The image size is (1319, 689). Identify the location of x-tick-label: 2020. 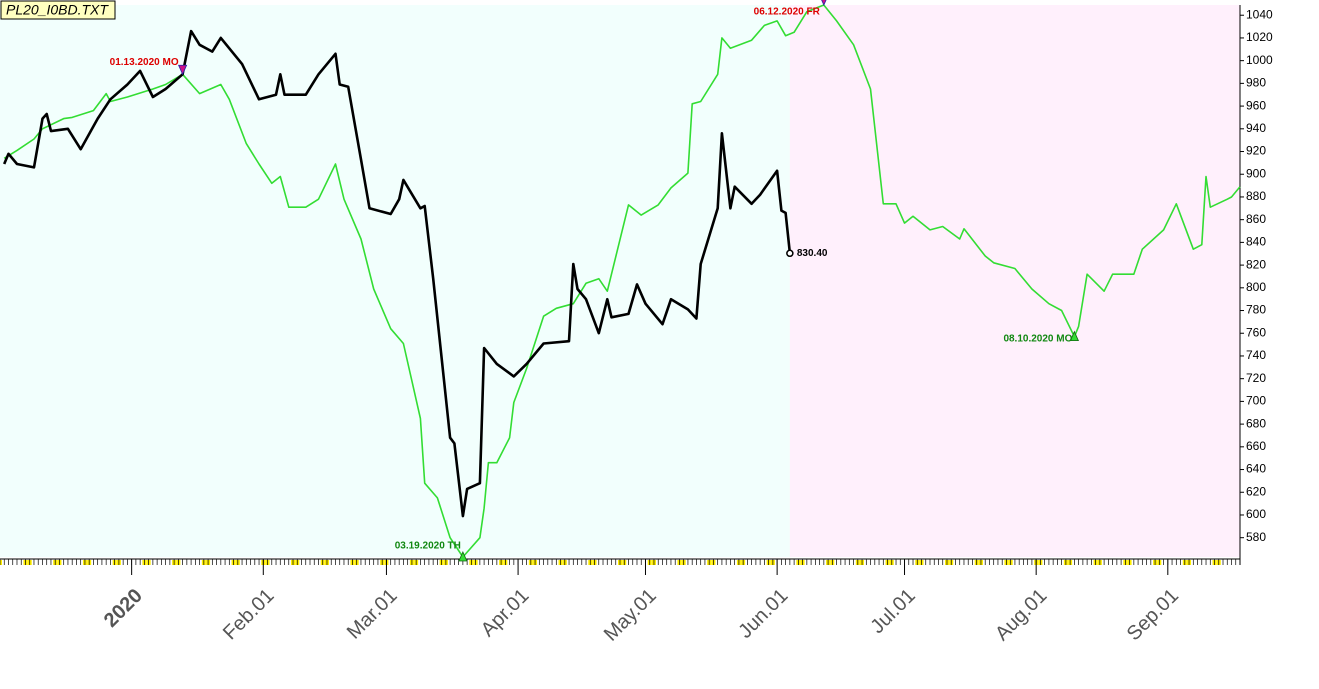
(123, 608).